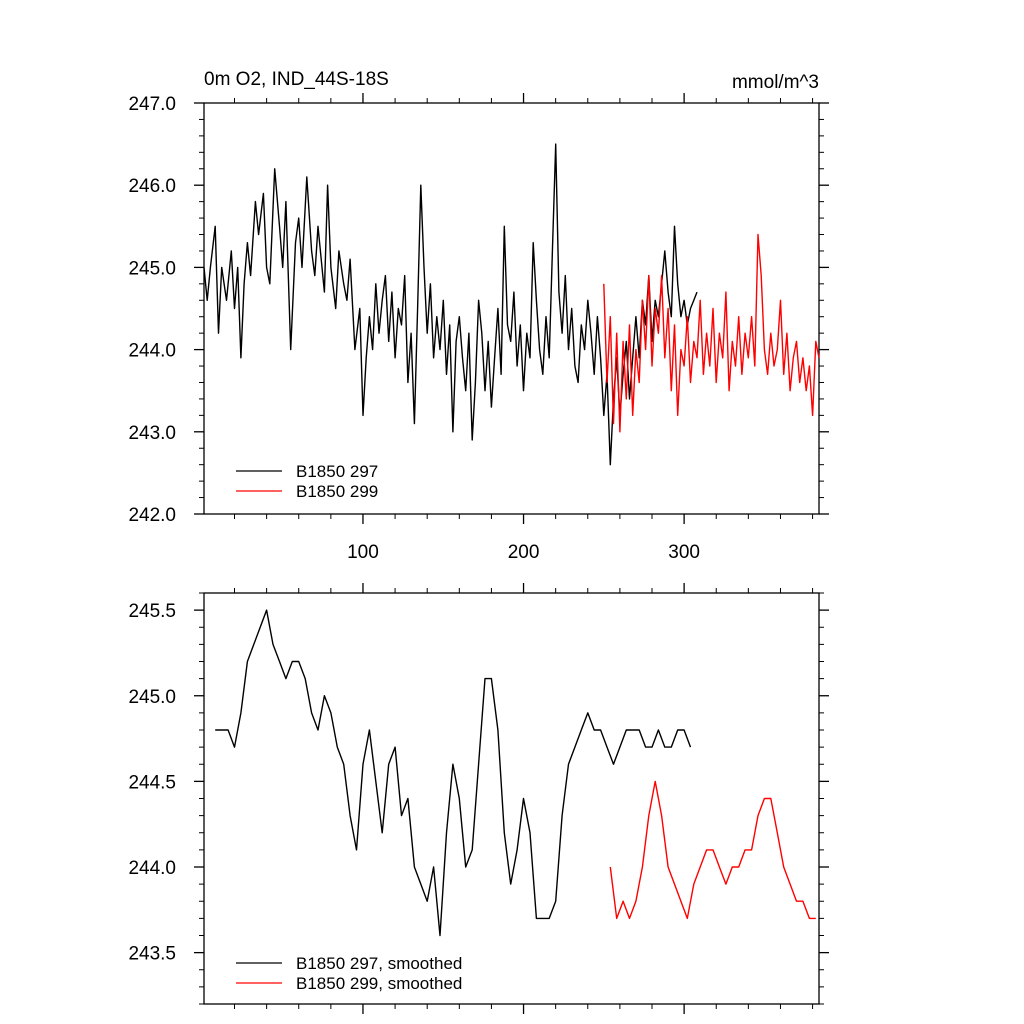  I want to click on x-tick-label: 100, so click(363, 552).